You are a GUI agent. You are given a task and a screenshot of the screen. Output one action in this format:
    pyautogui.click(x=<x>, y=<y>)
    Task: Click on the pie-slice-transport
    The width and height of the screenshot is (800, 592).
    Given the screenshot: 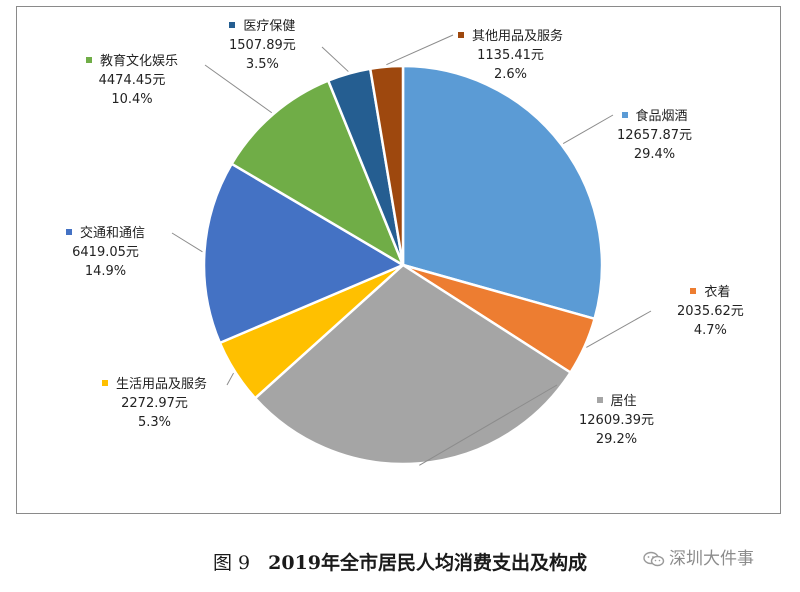 What is the action you would take?
    pyautogui.click(x=303, y=253)
    